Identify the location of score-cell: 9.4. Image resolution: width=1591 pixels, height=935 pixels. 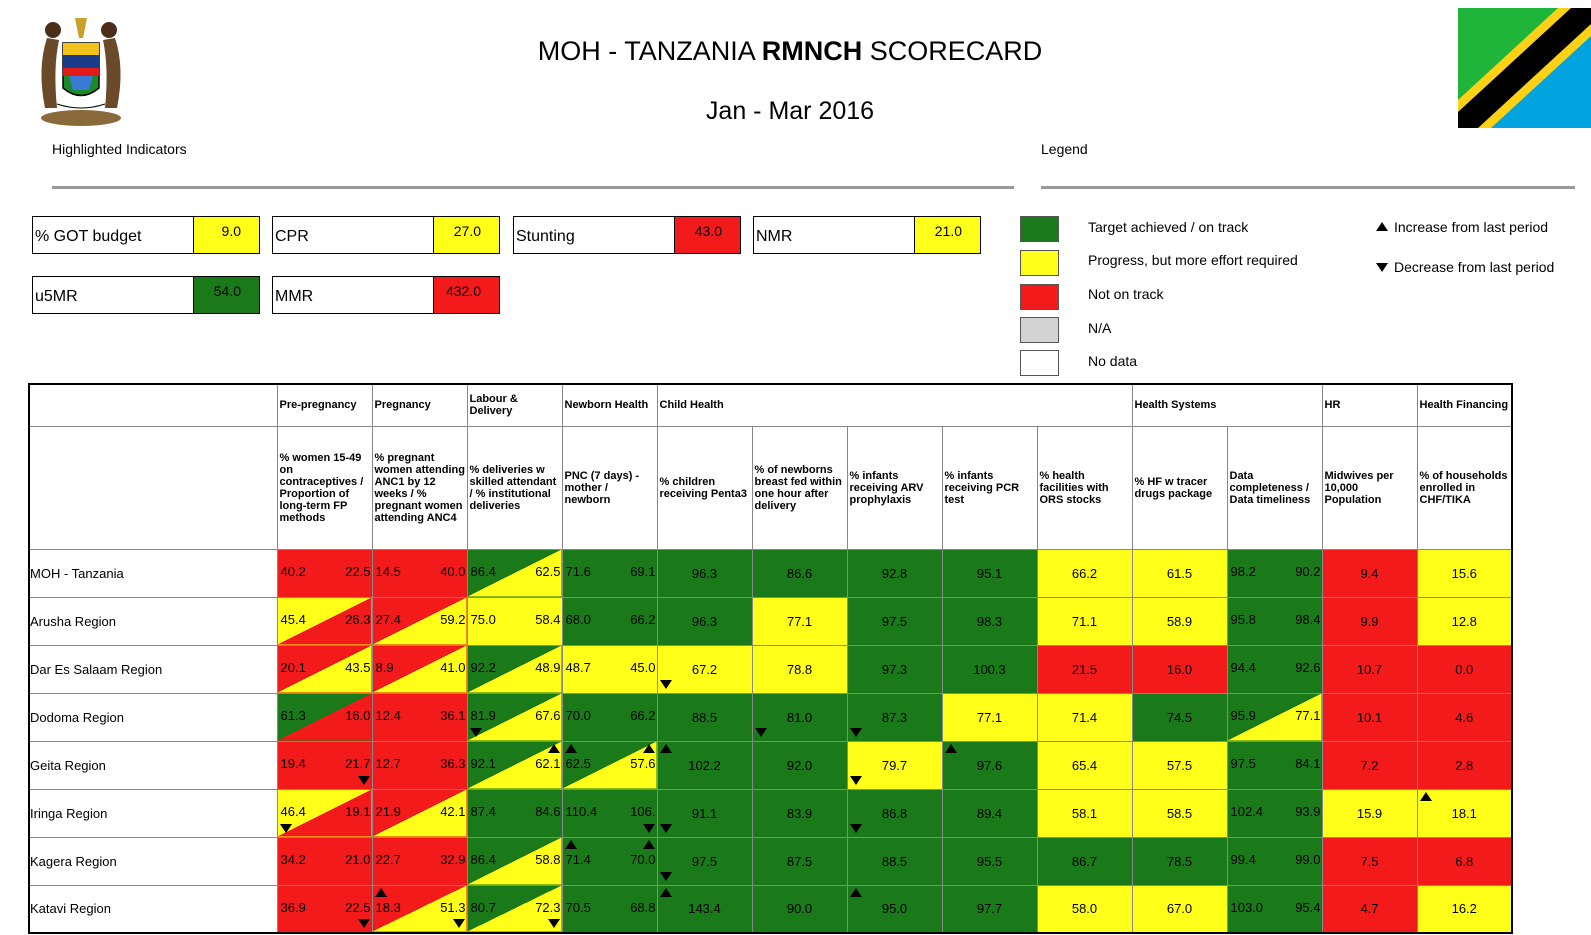
(1369, 573).